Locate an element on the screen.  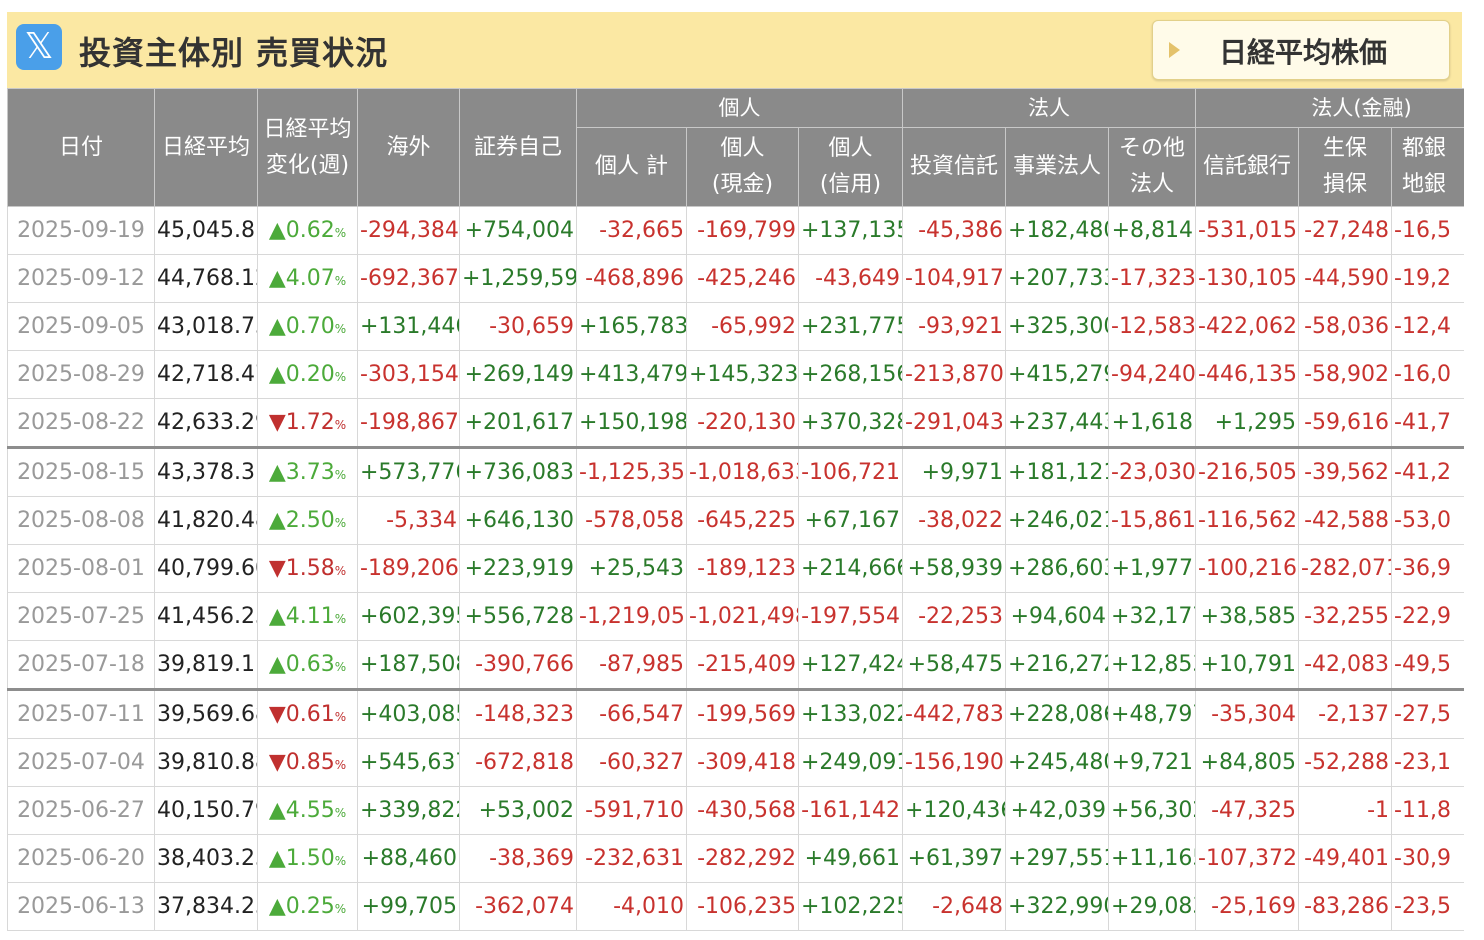
cell-ind-credit: -43,649 is located at coordinates (850, 278).